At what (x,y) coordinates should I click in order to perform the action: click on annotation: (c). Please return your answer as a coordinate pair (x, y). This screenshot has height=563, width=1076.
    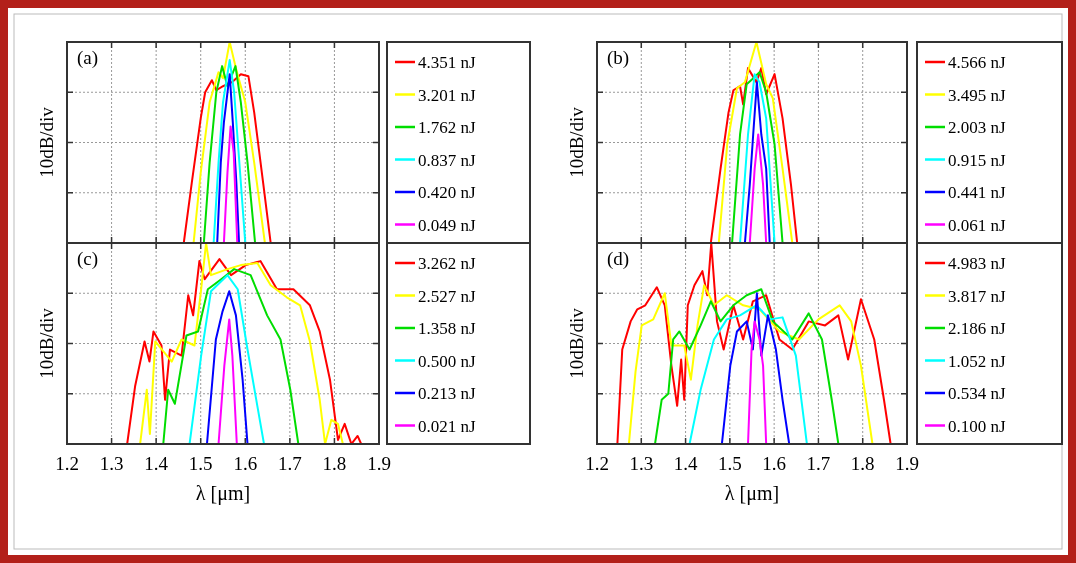
    Looking at the image, I should click on (88, 259).